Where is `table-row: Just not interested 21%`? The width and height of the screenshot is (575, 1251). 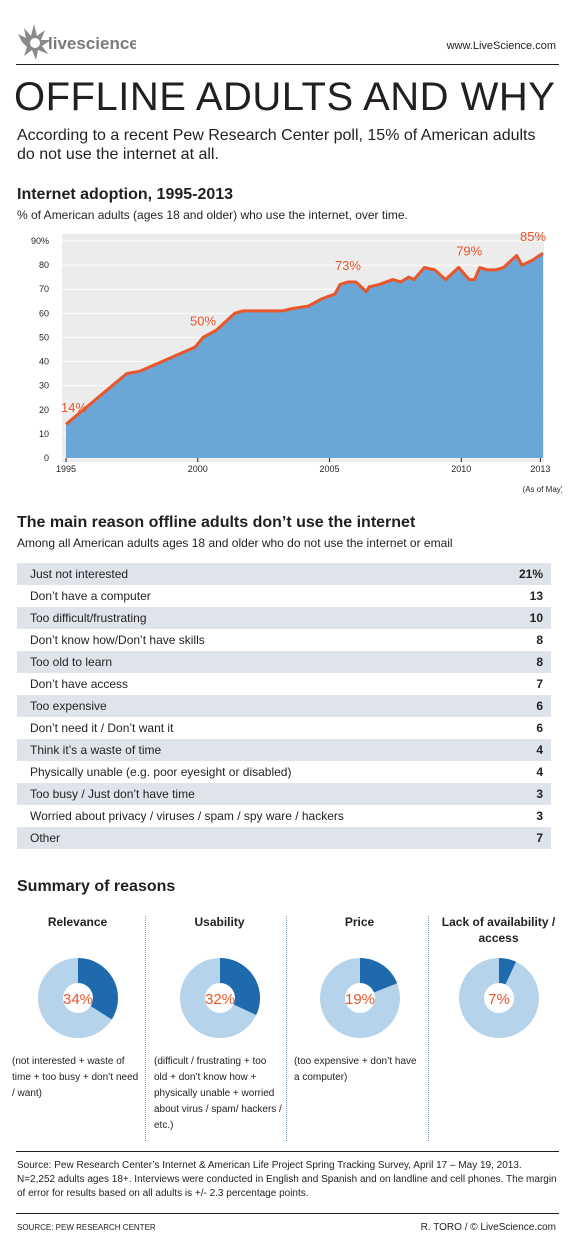 table-row: Just not interested 21% is located at coordinates (284, 574).